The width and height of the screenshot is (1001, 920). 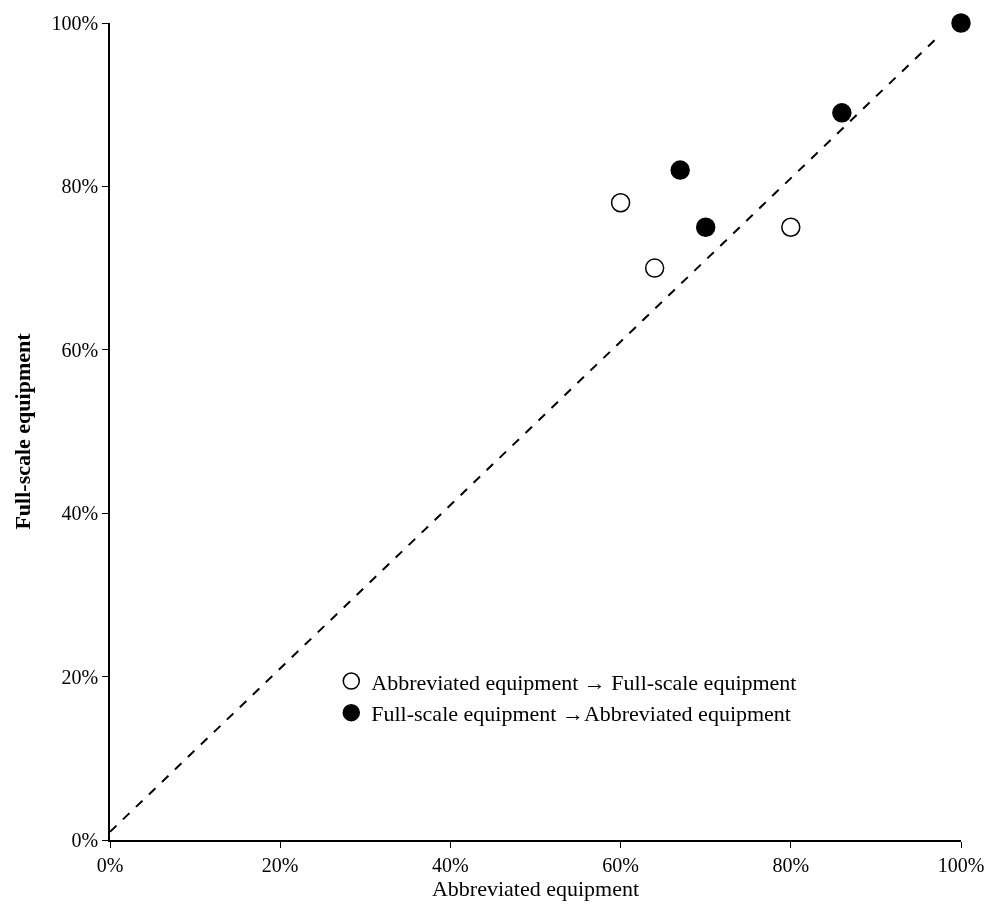 What do you see at coordinates (620, 864) in the screenshot?
I see `x-tick-label: 60%` at bounding box center [620, 864].